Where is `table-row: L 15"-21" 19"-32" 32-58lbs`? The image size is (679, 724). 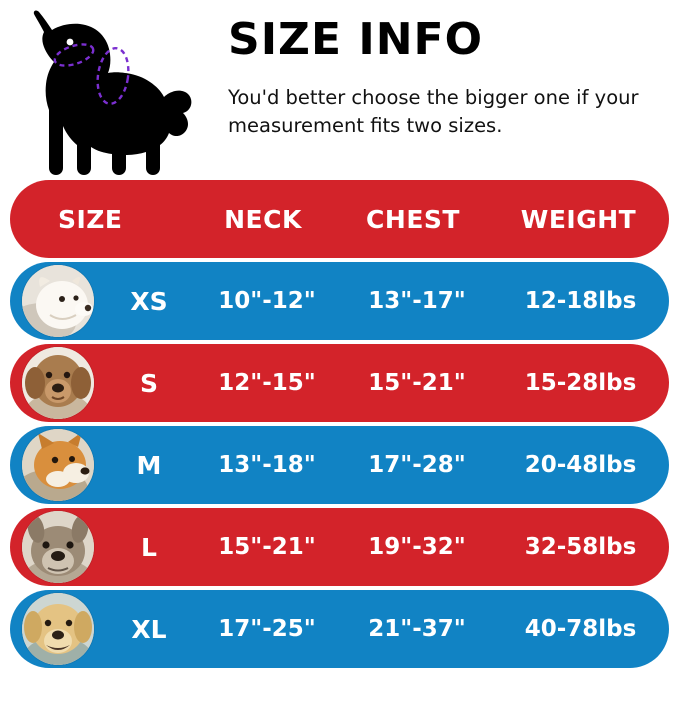
table-row: L 15"-21" 19"-32" 32-58lbs is located at coordinates (339, 547).